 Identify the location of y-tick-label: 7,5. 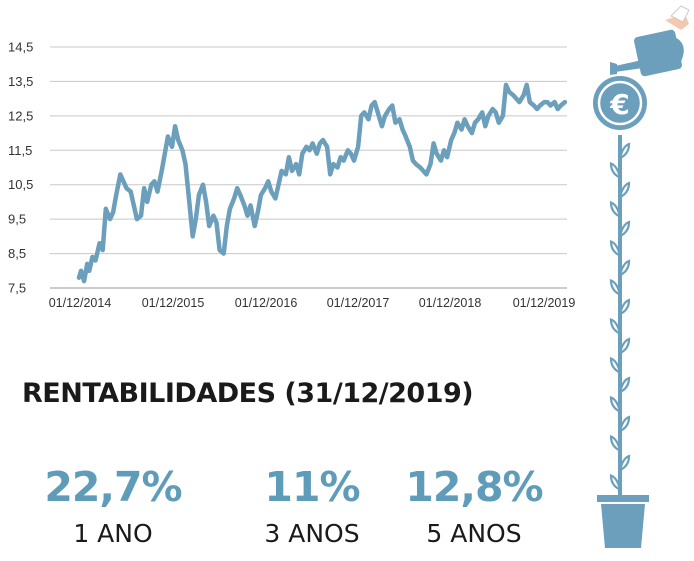
(17, 288).